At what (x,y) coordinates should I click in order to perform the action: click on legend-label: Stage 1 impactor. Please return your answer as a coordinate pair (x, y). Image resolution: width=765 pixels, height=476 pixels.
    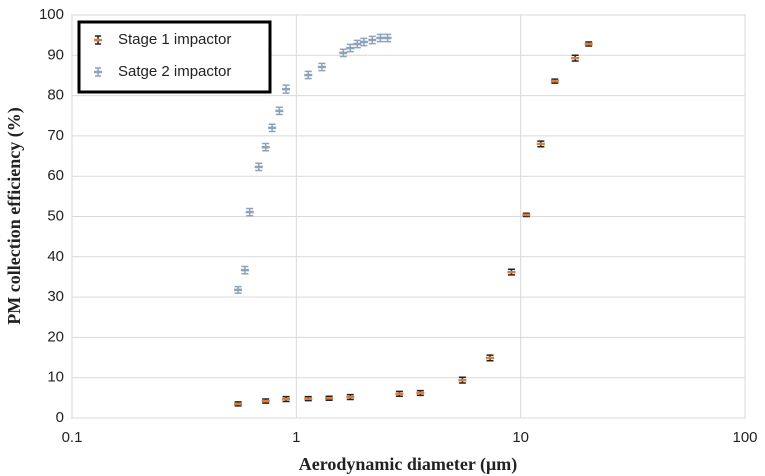
    Looking at the image, I should click on (174, 39).